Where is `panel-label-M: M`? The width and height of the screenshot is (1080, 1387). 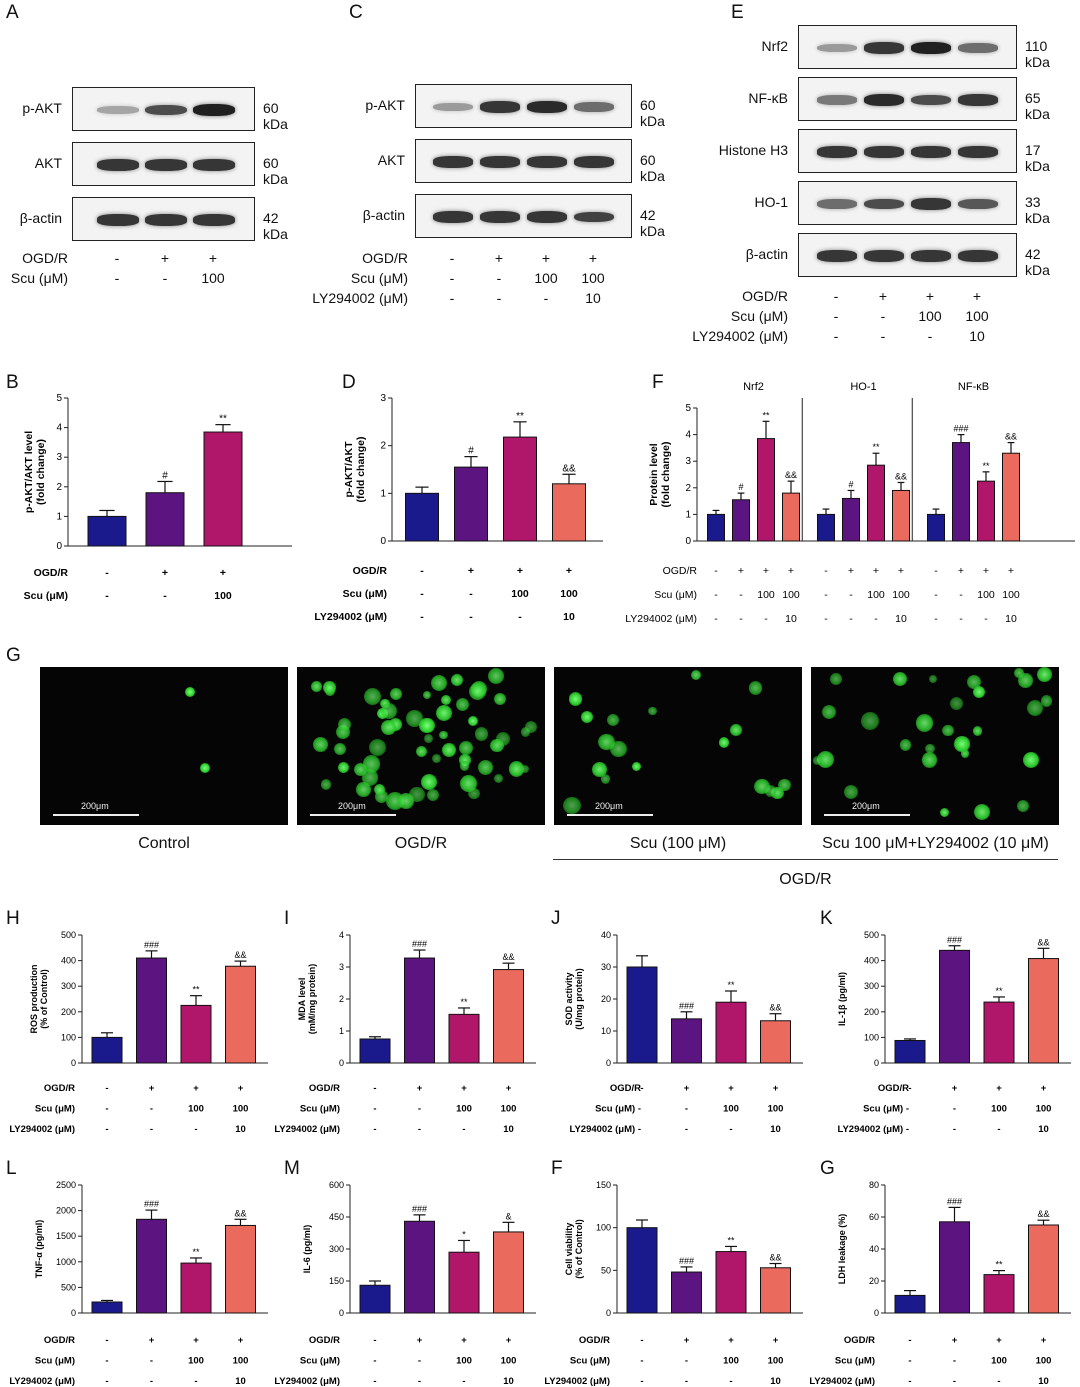
panel-label-M: M is located at coordinates (292, 1168).